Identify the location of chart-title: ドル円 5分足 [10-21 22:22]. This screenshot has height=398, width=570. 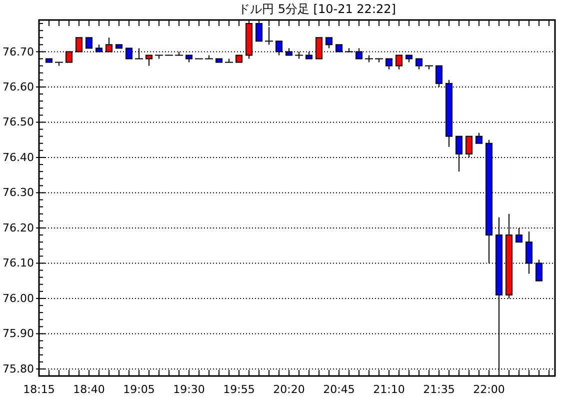
(317, 9).